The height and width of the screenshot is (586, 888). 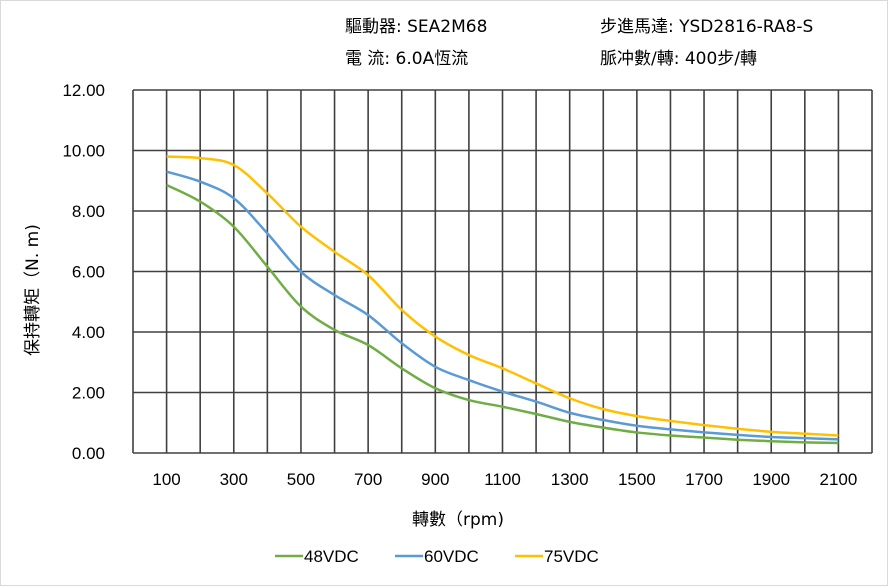 What do you see at coordinates (301, 479) in the screenshot?
I see `x-tick-label: 500` at bounding box center [301, 479].